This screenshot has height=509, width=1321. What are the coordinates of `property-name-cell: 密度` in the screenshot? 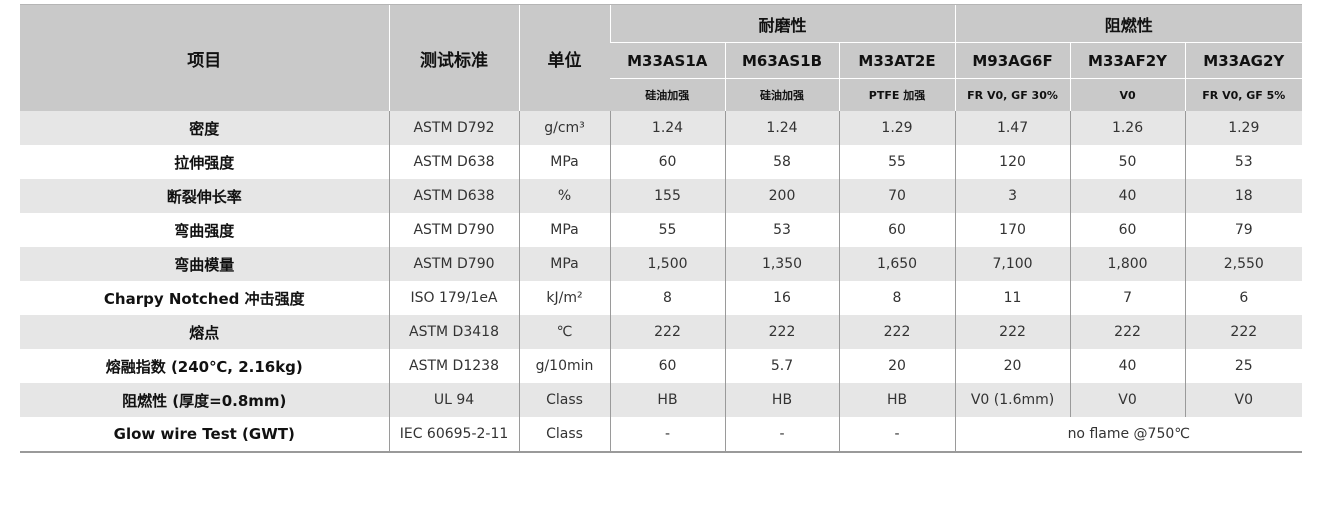 It's located at (204, 128).